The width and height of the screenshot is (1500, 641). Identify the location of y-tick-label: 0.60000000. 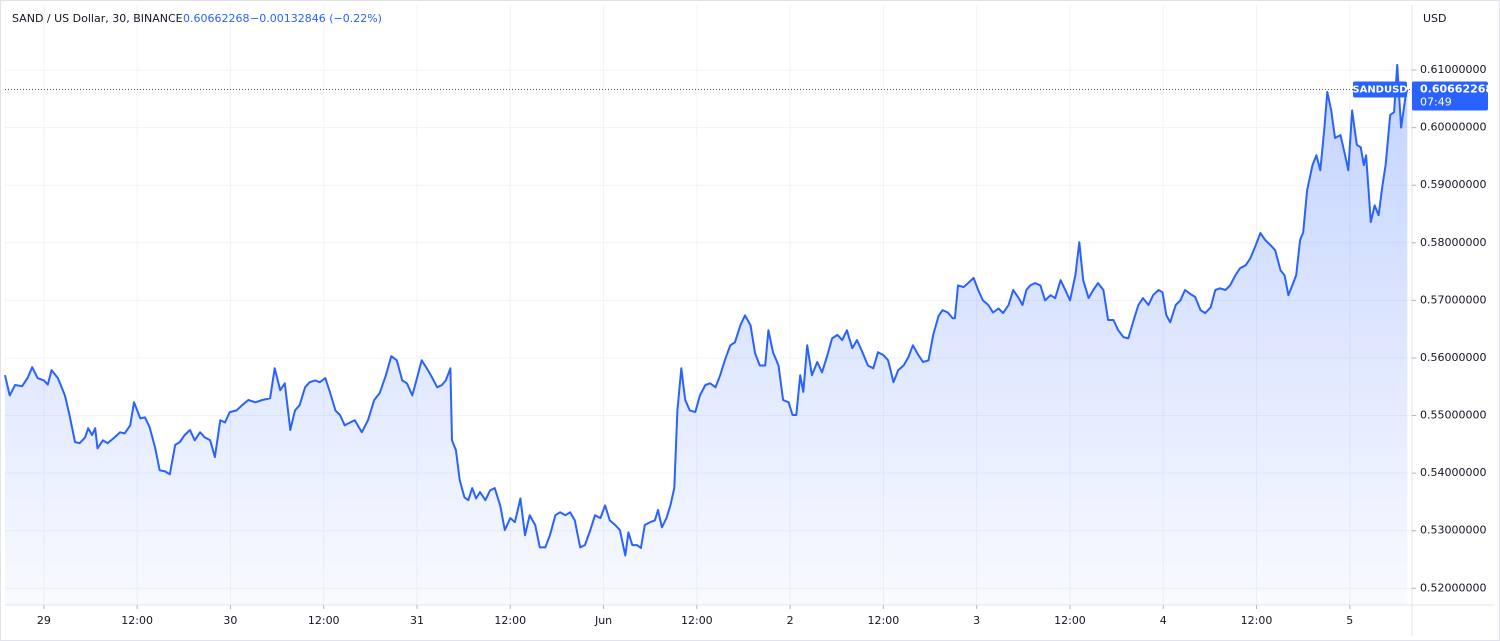
(1453, 127).